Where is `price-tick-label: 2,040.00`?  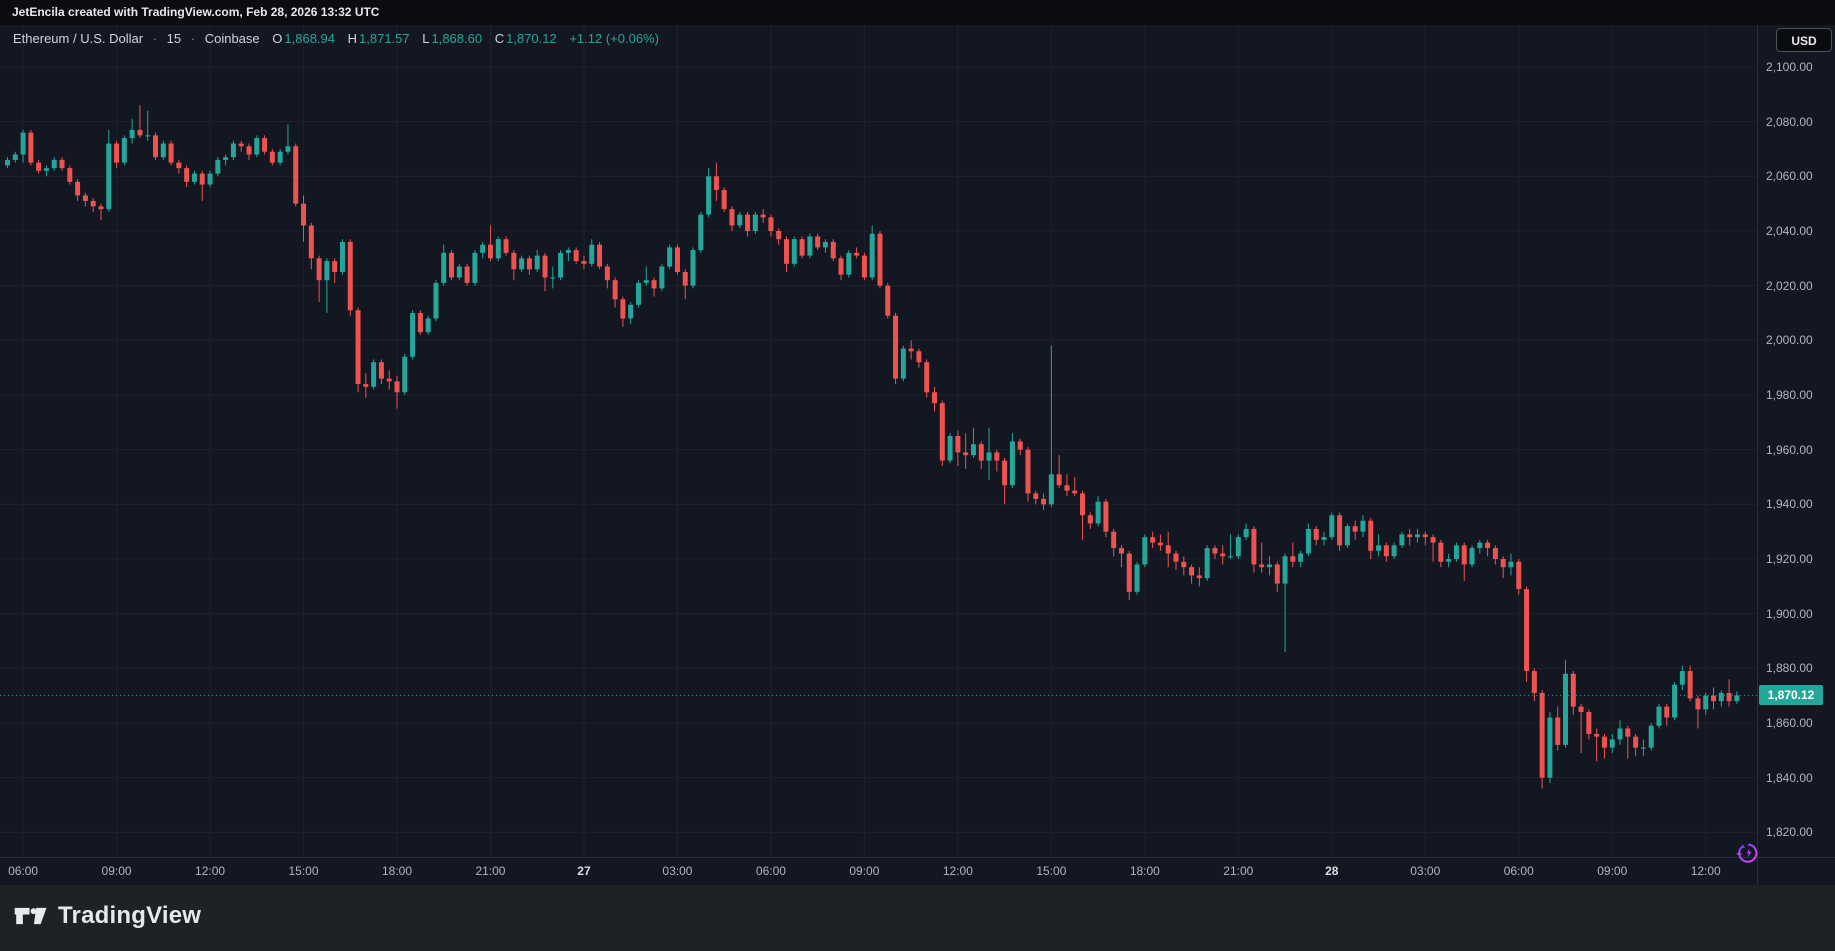 price-tick-label: 2,040.00 is located at coordinates (1789, 230).